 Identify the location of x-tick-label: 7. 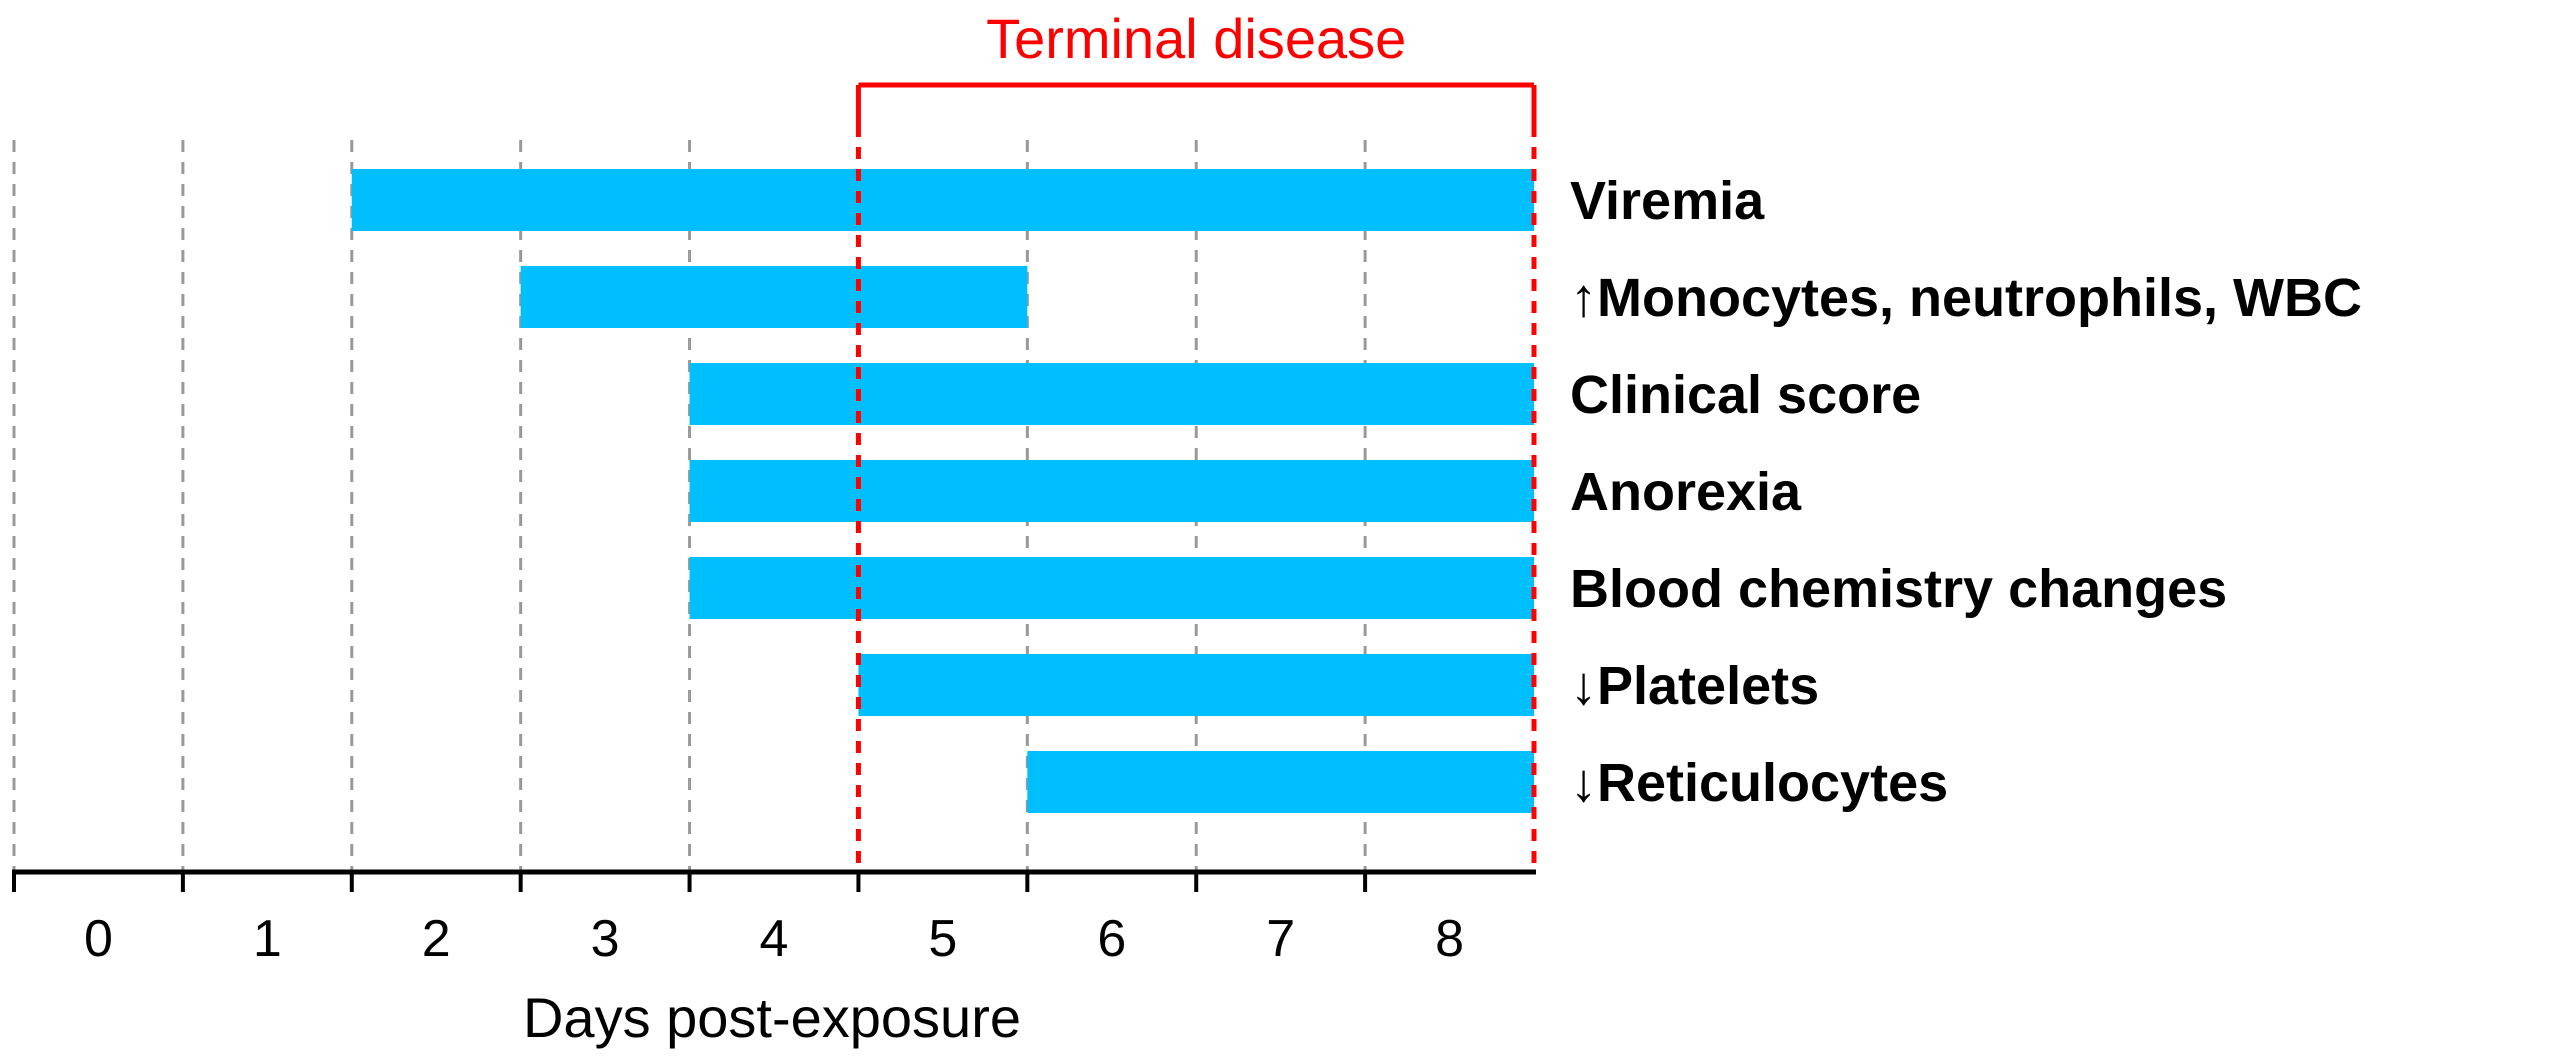
(1280, 939).